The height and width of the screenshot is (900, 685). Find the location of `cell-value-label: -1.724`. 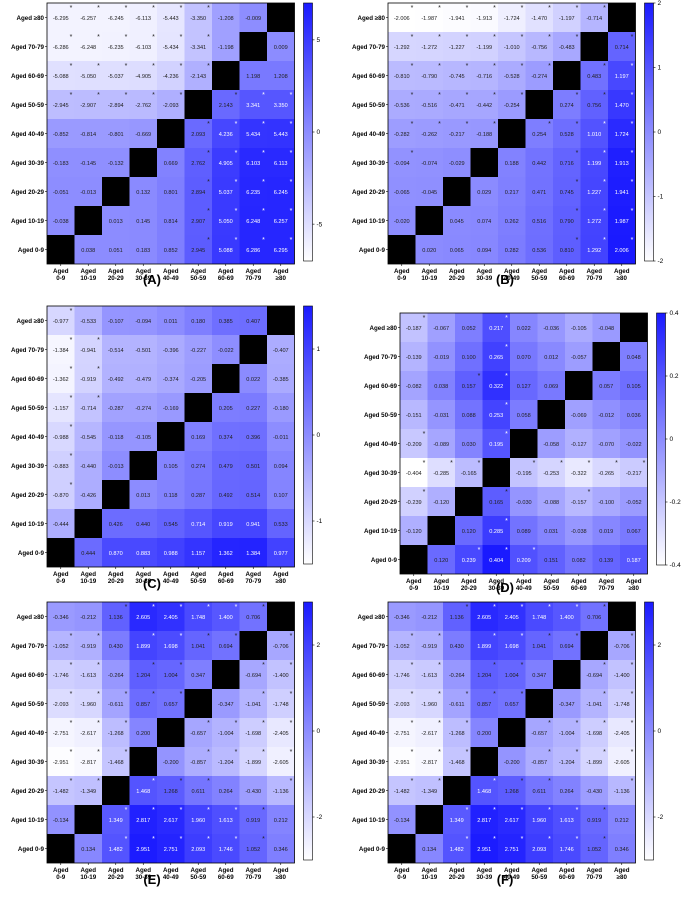

cell-value-label: -1.724 is located at coordinates (512, 19).